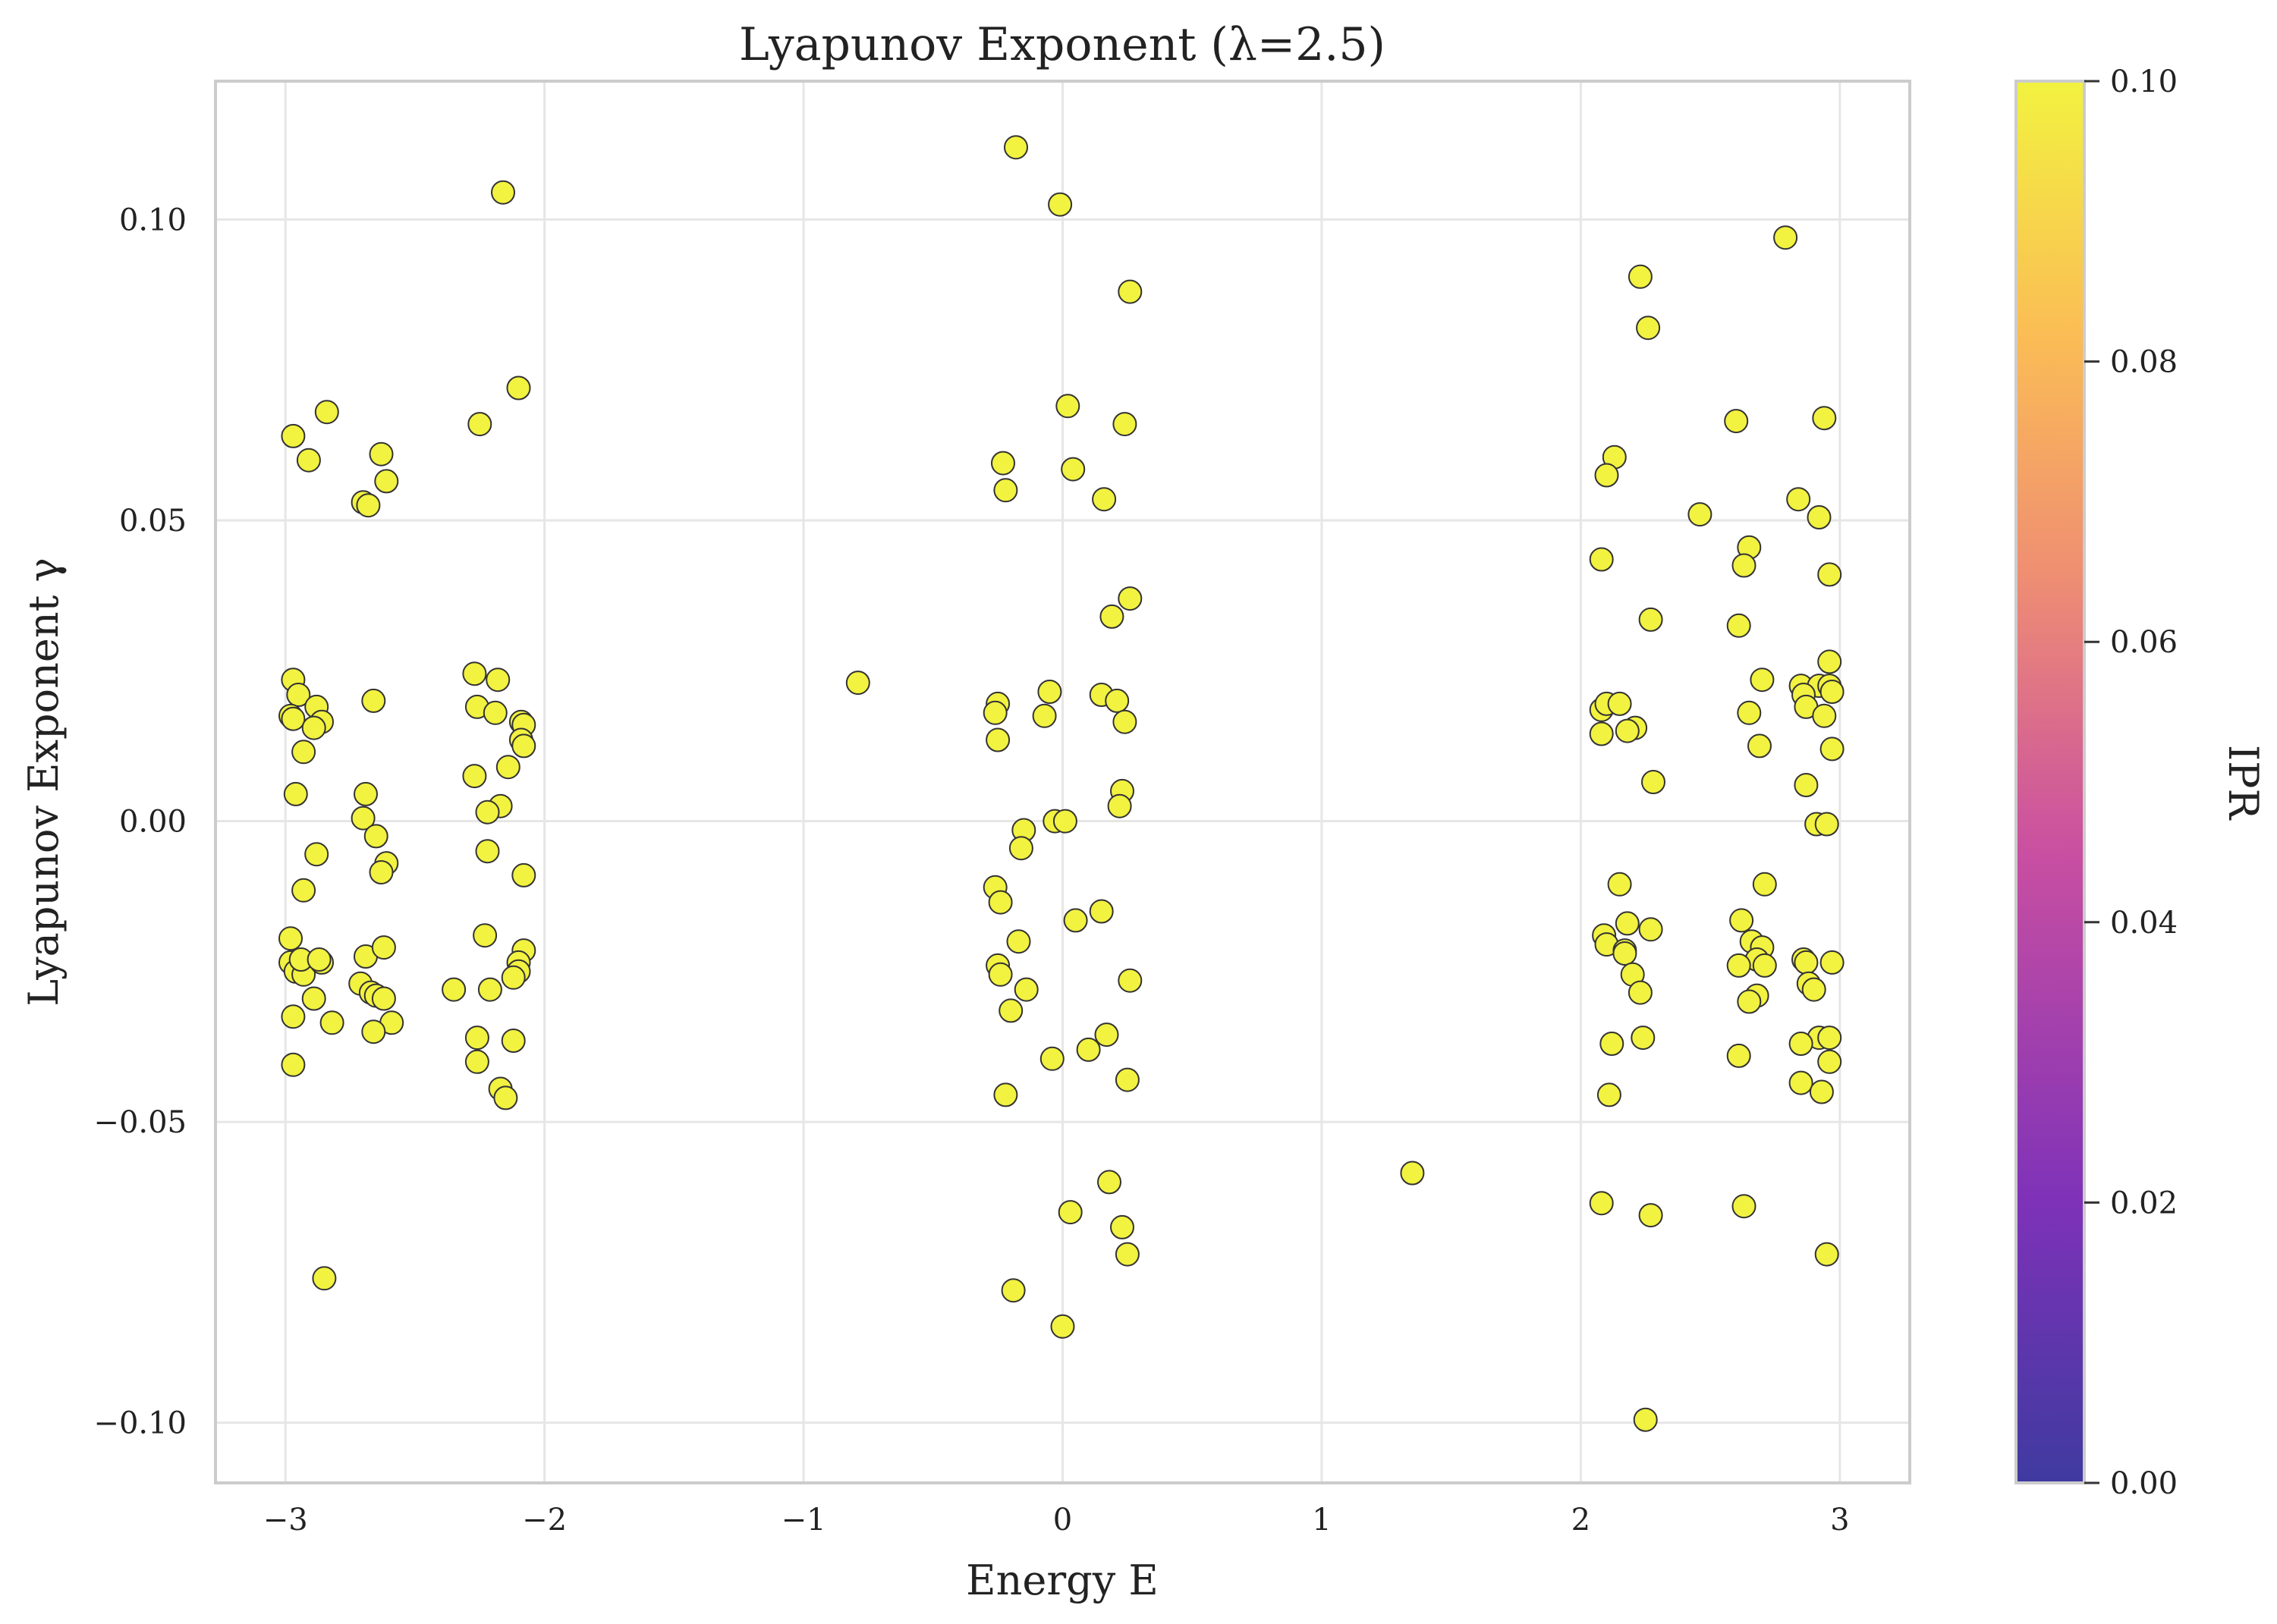 This screenshot has height=1624, width=2277. What do you see at coordinates (1062, 44) in the screenshot?
I see `chart-title: Lyapunov Exponent (λ=2.5)` at bounding box center [1062, 44].